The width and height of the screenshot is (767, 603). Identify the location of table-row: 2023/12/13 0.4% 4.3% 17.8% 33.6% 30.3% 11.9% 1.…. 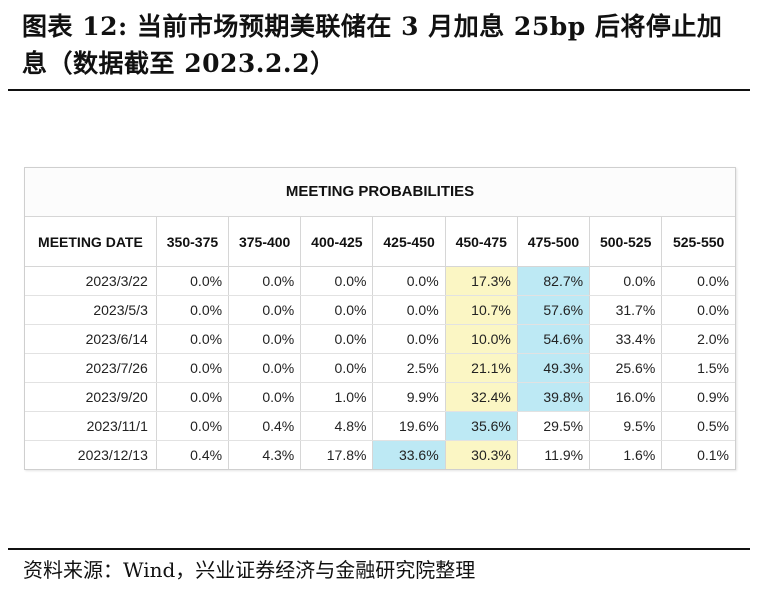
(380, 454).